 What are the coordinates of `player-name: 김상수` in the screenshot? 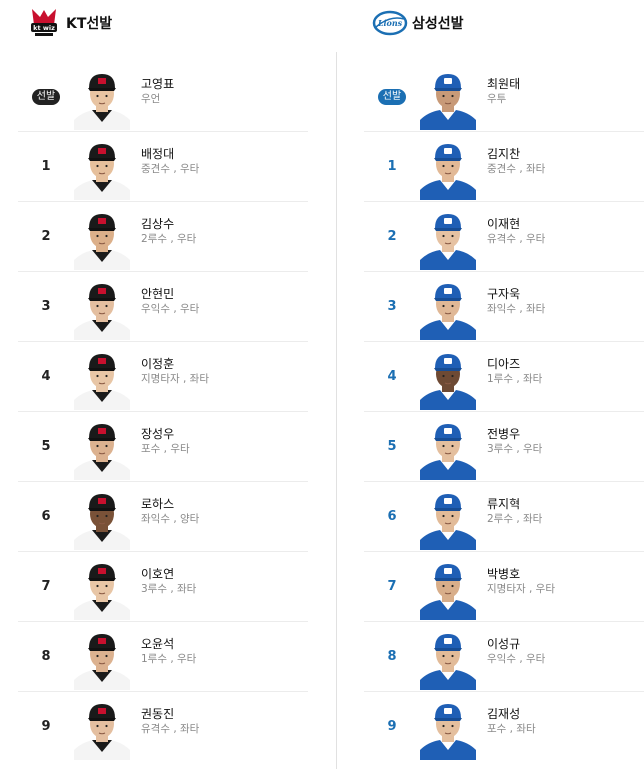 It's located at (158, 224).